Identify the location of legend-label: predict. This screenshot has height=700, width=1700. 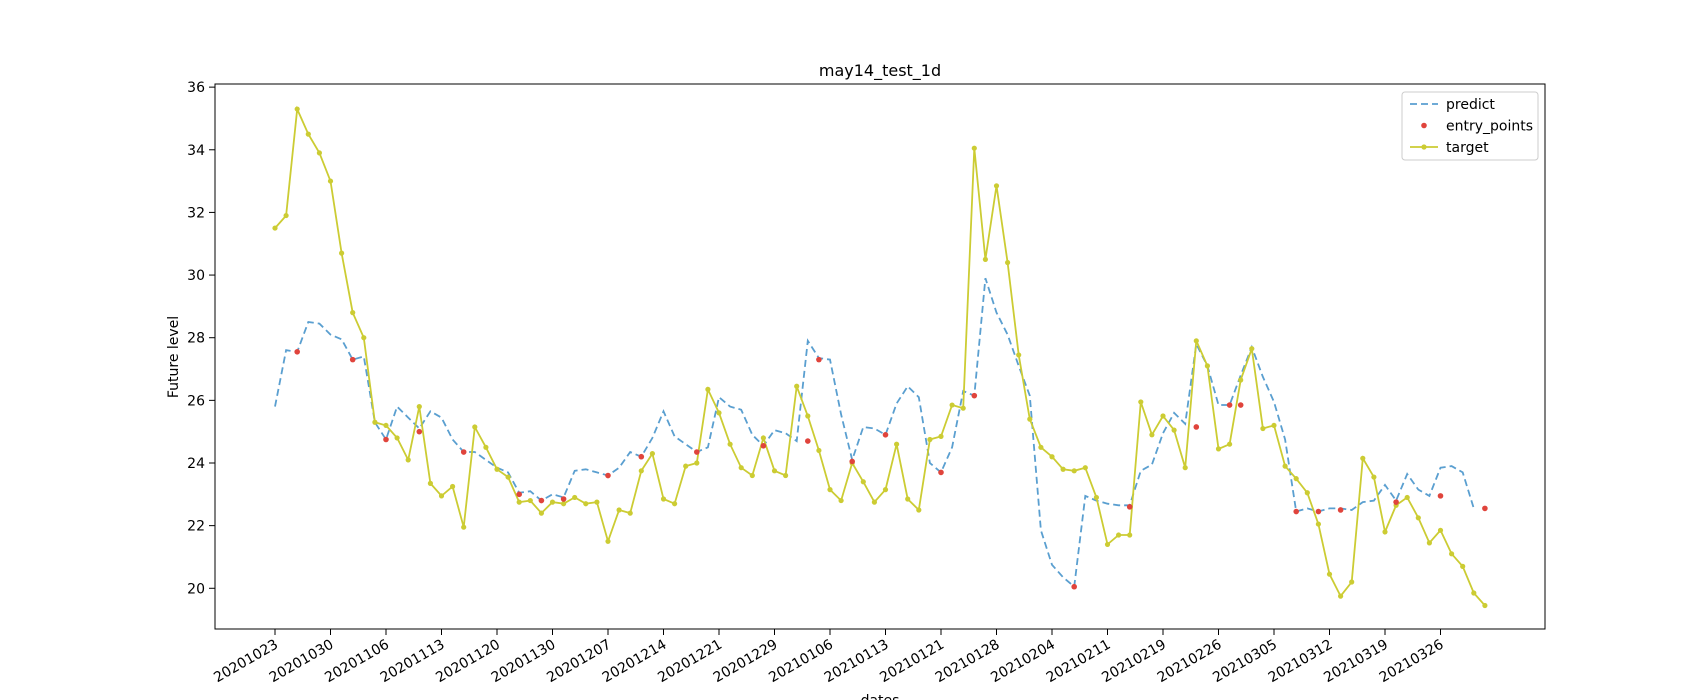
(1470, 105).